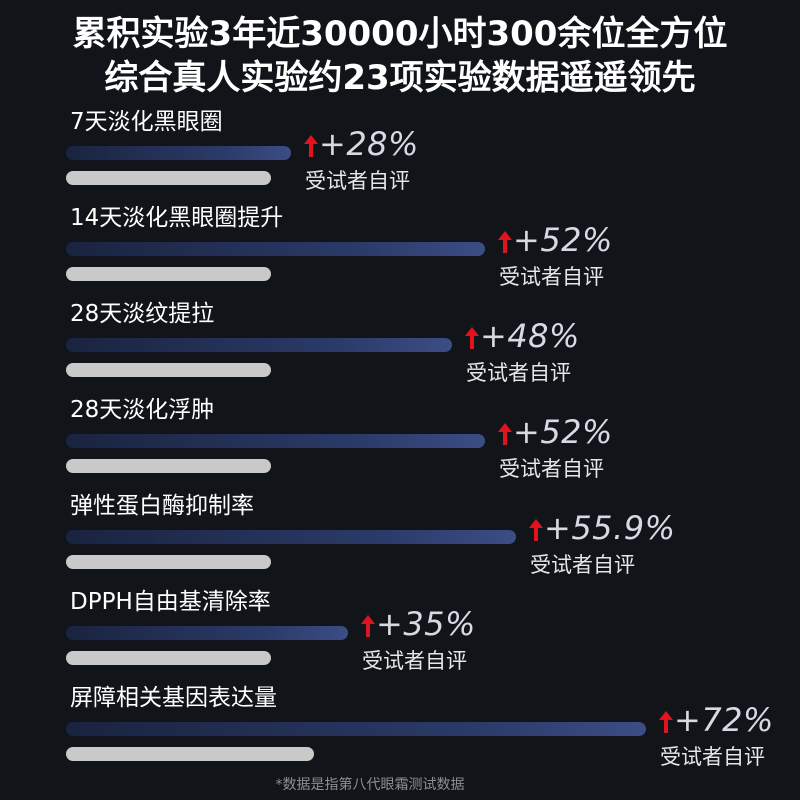 Image resolution: width=800 pixels, height=800 pixels. Describe the element at coordinates (142, 410) in the screenshot. I see `bar-category-label: 28天淡化浮肿` at that location.